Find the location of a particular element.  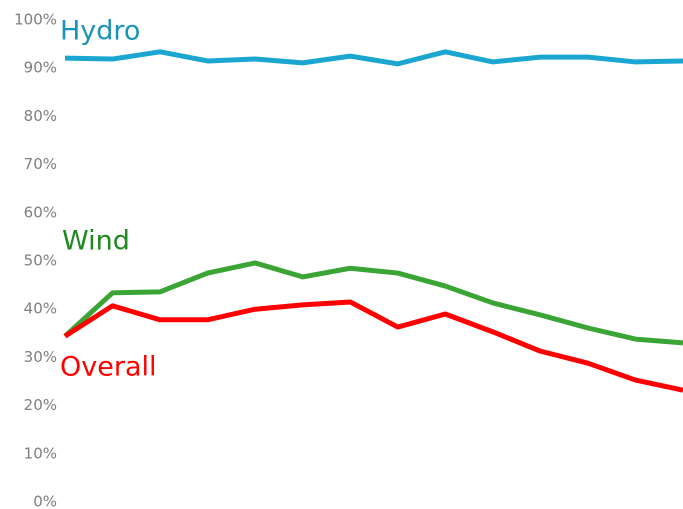

y-tick-label: 30% is located at coordinates (40, 357).